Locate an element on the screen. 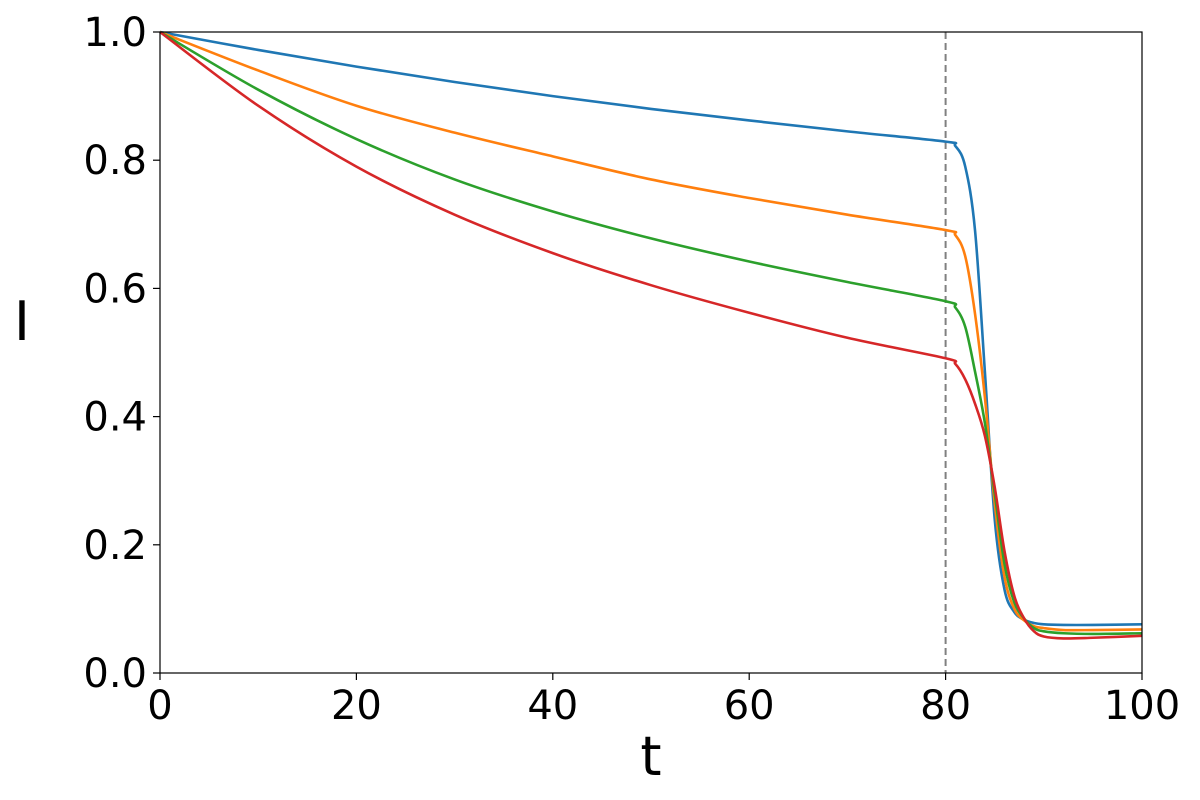 This screenshot has height=800, width=1200. x-tick-label: 40 is located at coordinates (552, 706).